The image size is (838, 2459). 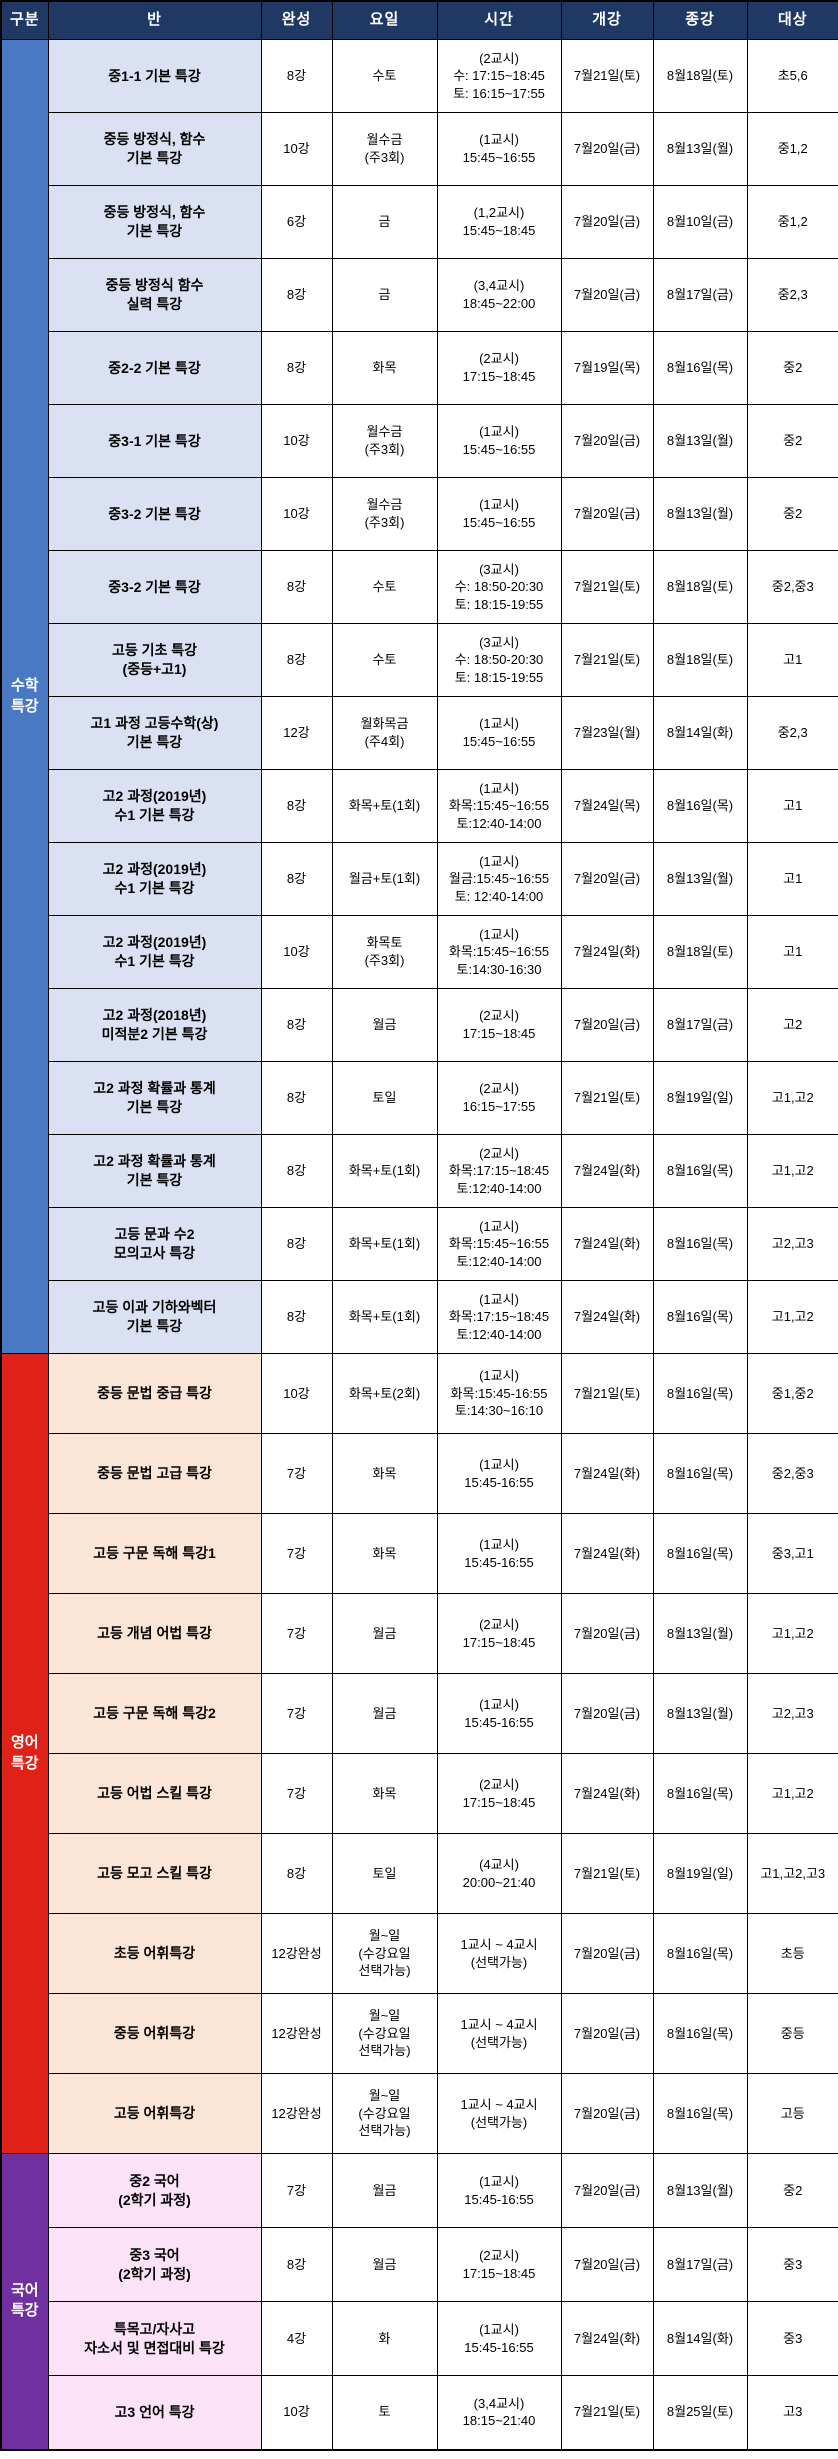 I want to click on target-cell: 중2,3, so click(x=792, y=733).